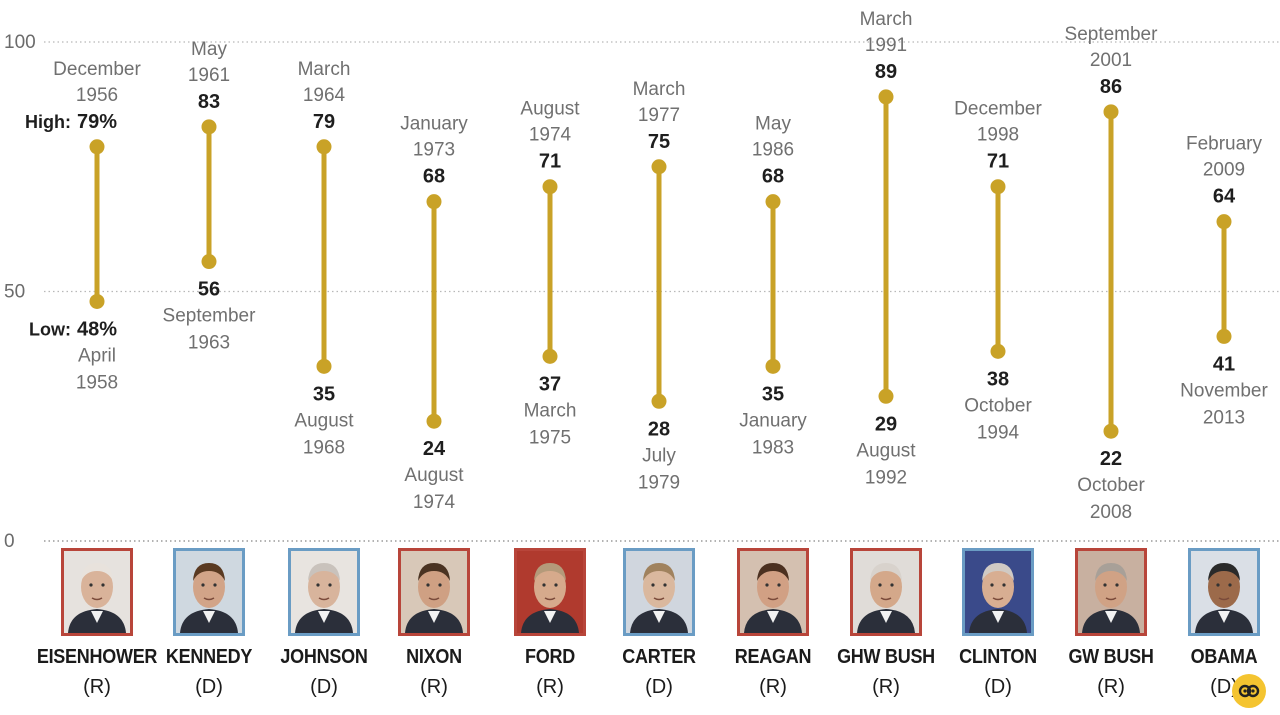  Describe the element at coordinates (434, 150) in the screenshot. I see `high-year-label-nixon: 1973` at that location.